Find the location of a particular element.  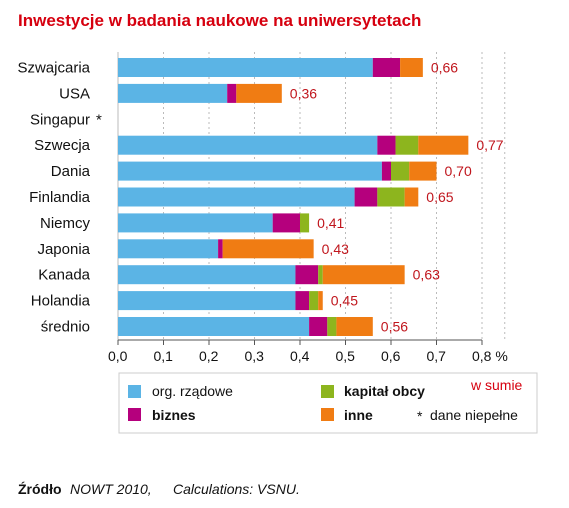

x-tick-label: 0,0 is located at coordinates (118, 356).